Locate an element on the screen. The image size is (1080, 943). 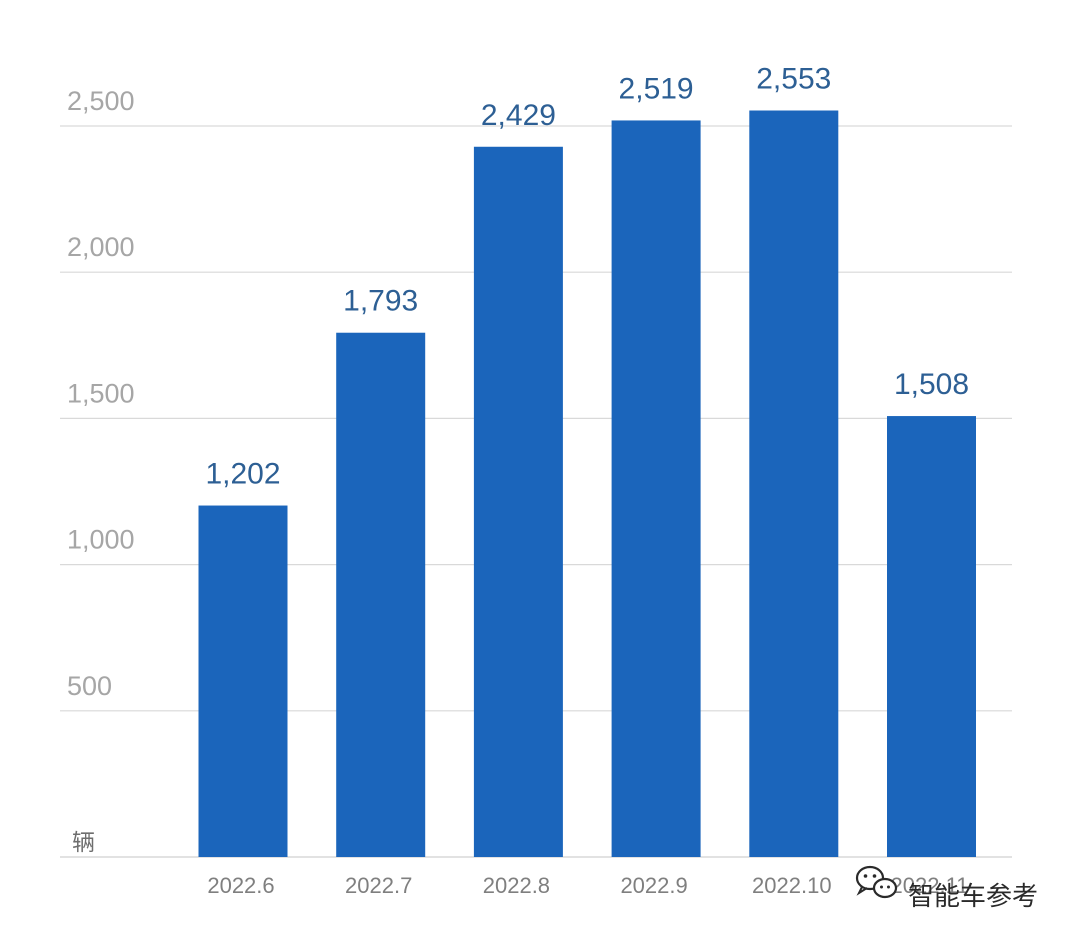
y-axis-tick-labels: 500 1,000 1,500 2,000 2,500 is located at coordinates (101, 393).